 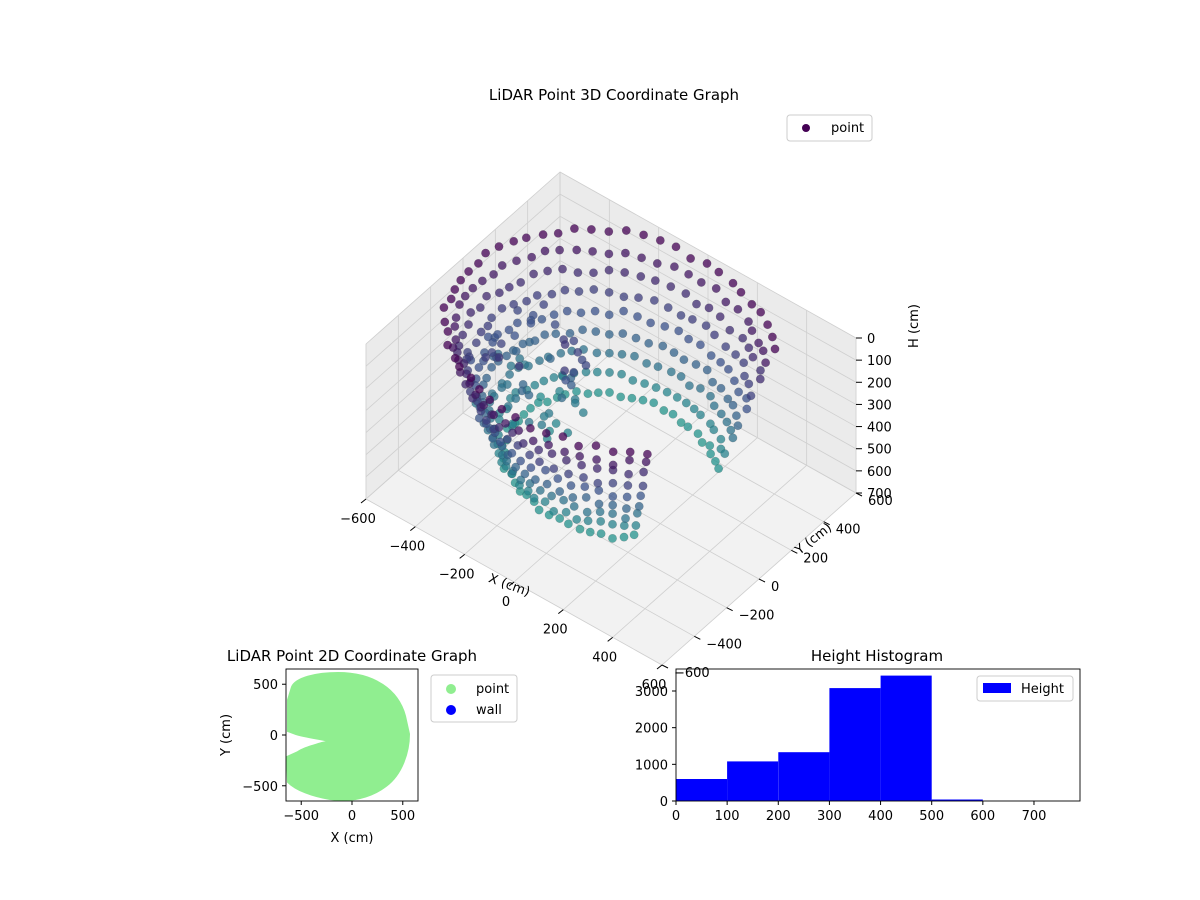 I want to click on grid-back-z, so click(x=708, y=277).